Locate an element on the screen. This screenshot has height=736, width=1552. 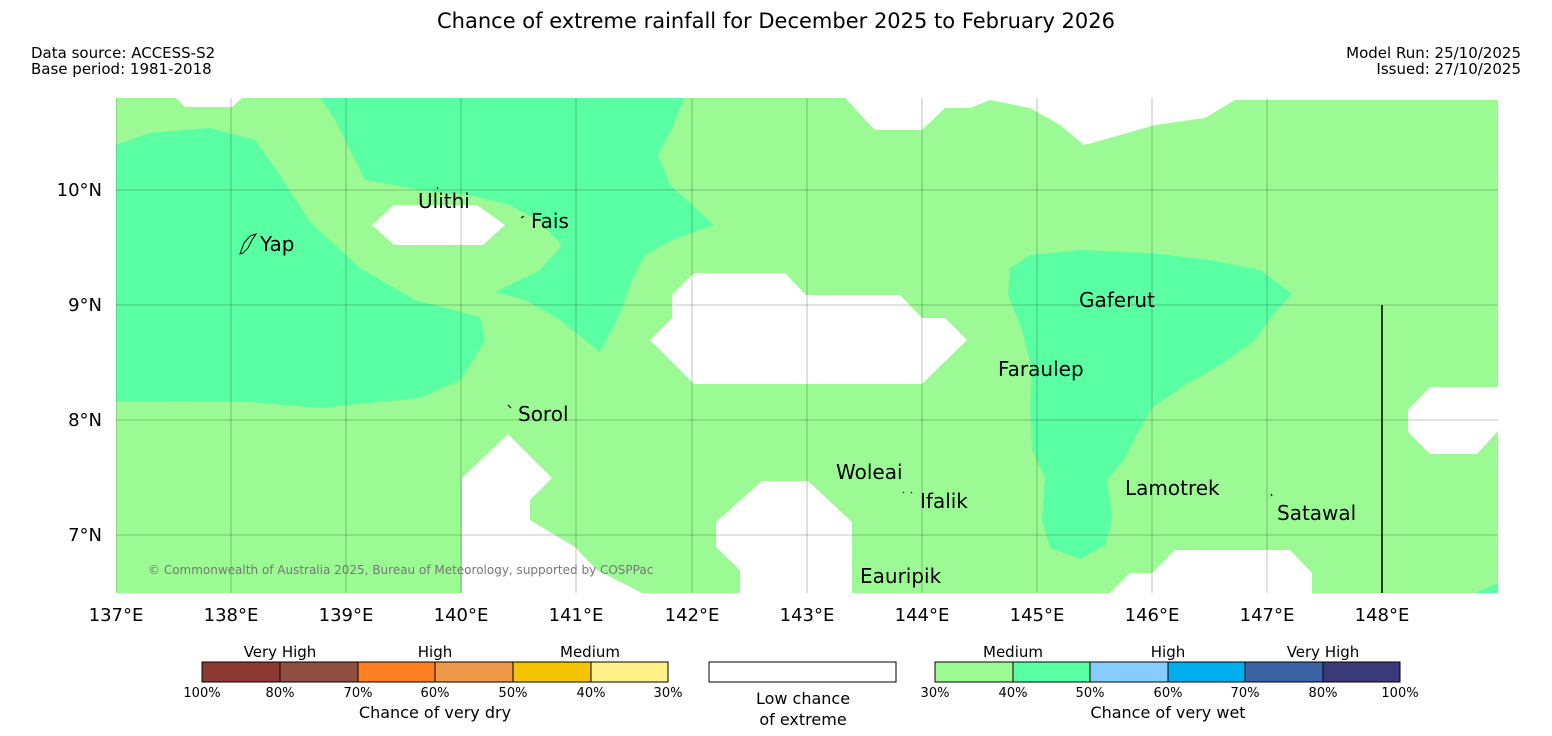
region-low-right is located at coordinates (1453, 420).